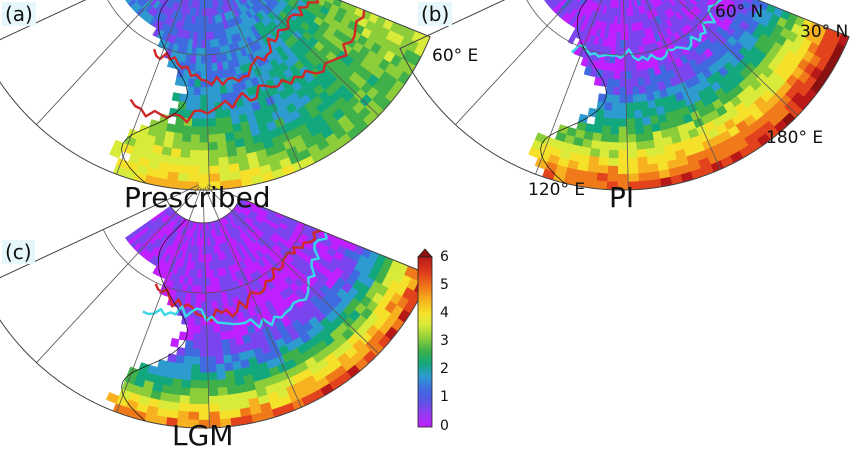 The width and height of the screenshot is (850, 452). What do you see at coordinates (795, 138) in the screenshot?
I see `lon-180-label: 180° E` at bounding box center [795, 138].